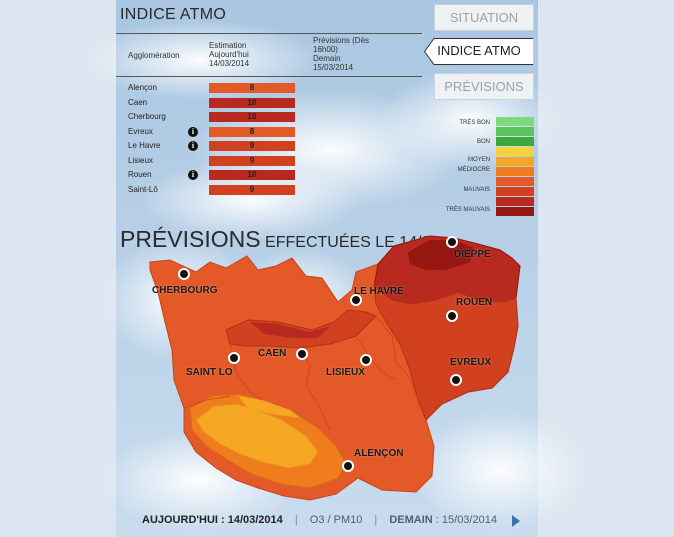  Describe the element at coordinates (464, 520) in the screenshot. I see `footer-tomorrow-date: : 15/03/2014` at that location.